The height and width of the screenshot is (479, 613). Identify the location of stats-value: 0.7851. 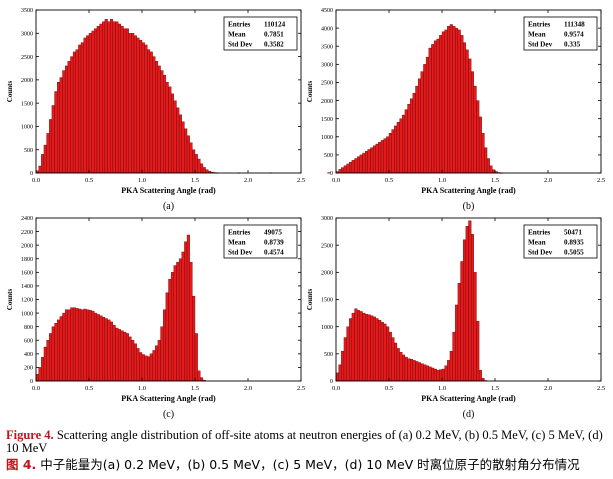
(274, 35).